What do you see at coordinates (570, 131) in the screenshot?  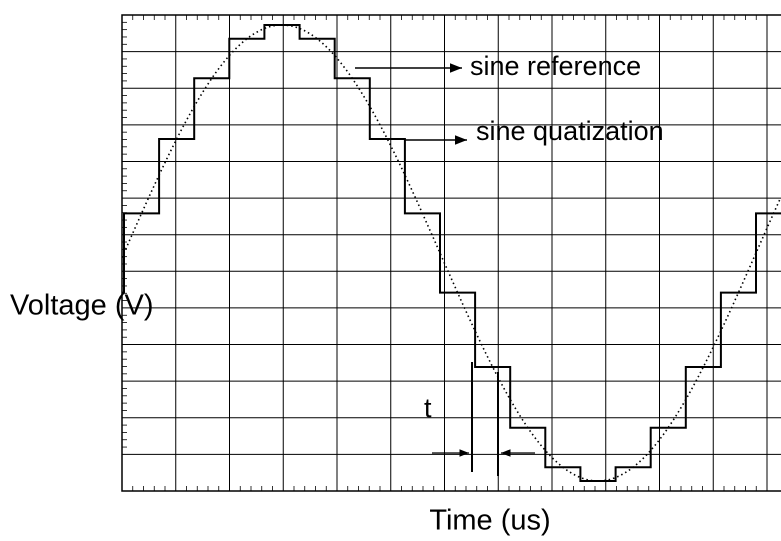 I see `annotation: sine quatization` at bounding box center [570, 131].